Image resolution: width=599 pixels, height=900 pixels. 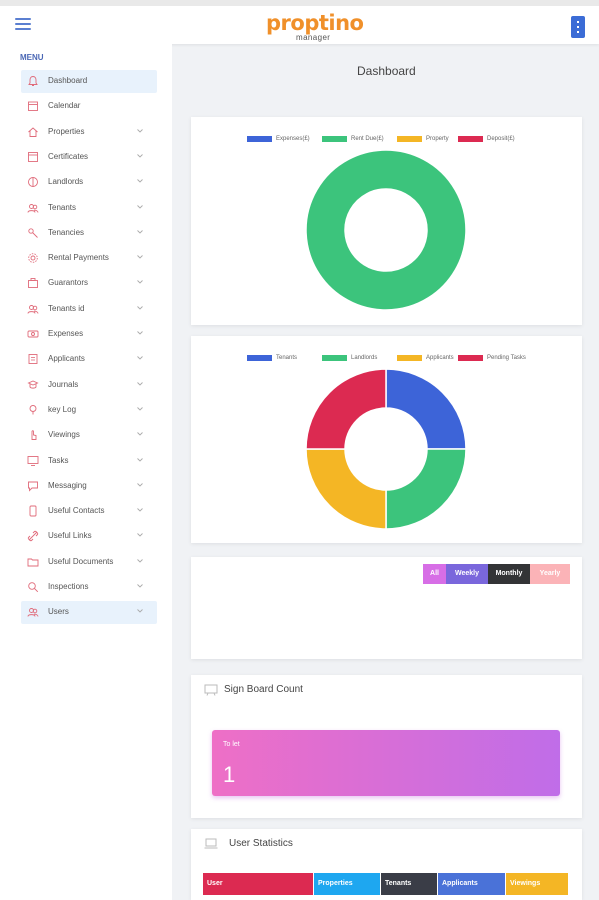 What do you see at coordinates (66, 232) in the screenshot?
I see `sidebar-item-label: Tenancies` at bounding box center [66, 232].